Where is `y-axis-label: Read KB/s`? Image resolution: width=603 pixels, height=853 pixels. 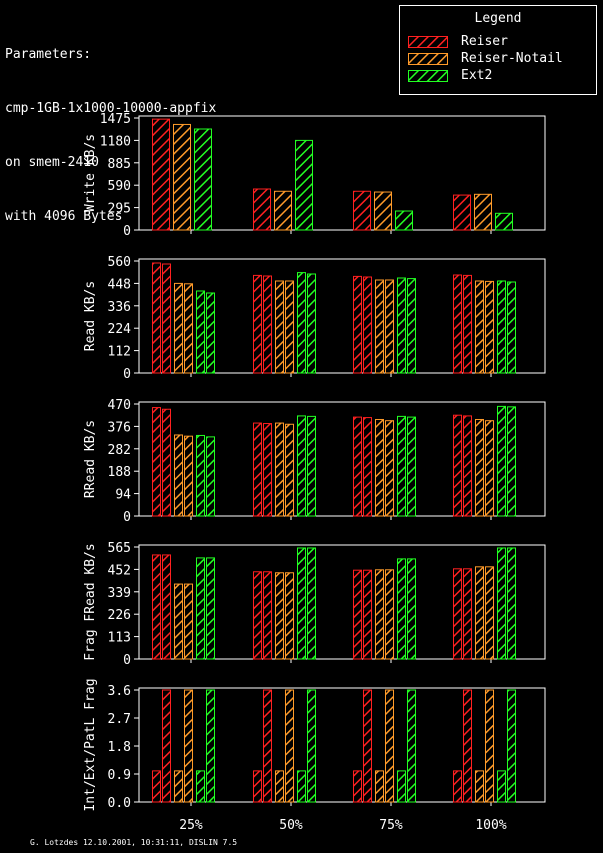 y-axis-label: Read KB/s is located at coordinates (90, 316).